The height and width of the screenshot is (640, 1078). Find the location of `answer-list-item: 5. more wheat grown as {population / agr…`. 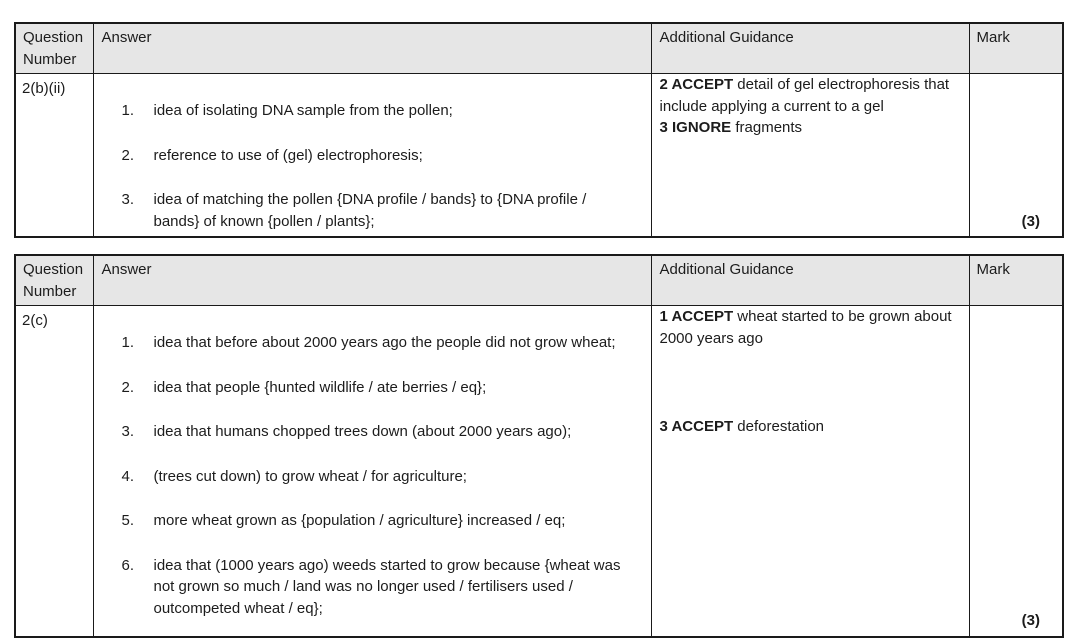

answer-list-item: 5. more wheat grown as {population / agr… is located at coordinates (363, 521).